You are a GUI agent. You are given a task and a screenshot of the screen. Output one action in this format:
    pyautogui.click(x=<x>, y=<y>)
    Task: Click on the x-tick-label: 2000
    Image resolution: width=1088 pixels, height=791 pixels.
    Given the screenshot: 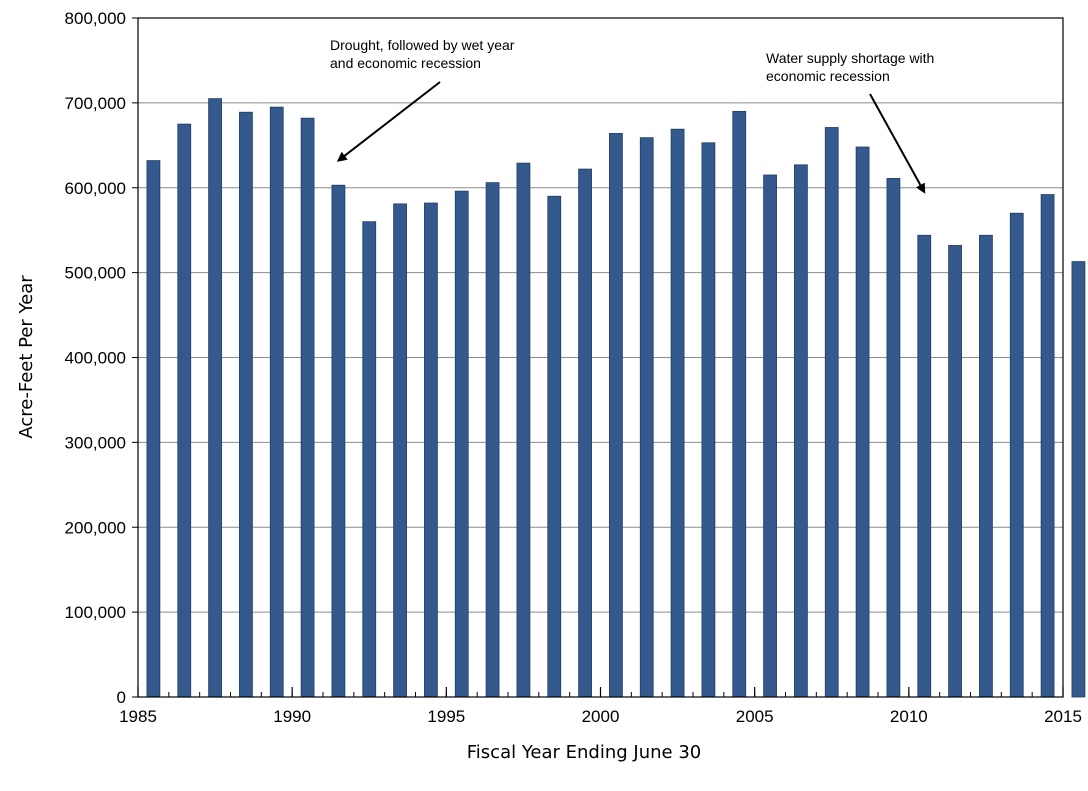 What is the action you would take?
    pyautogui.click(x=601, y=716)
    